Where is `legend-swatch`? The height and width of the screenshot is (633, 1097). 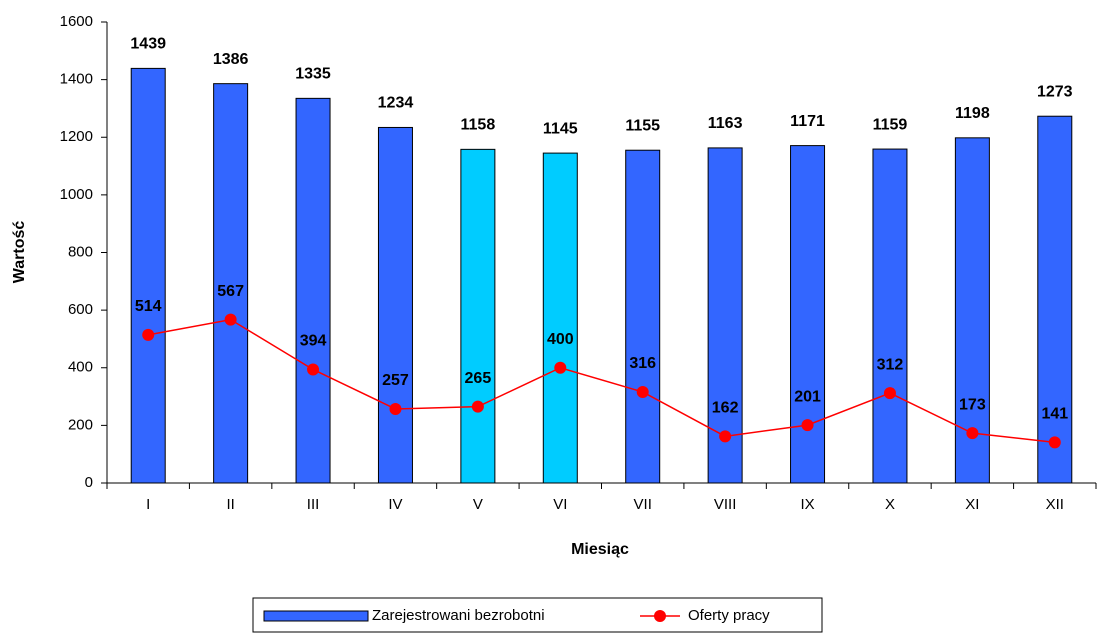
legend-swatch is located at coordinates (316, 616).